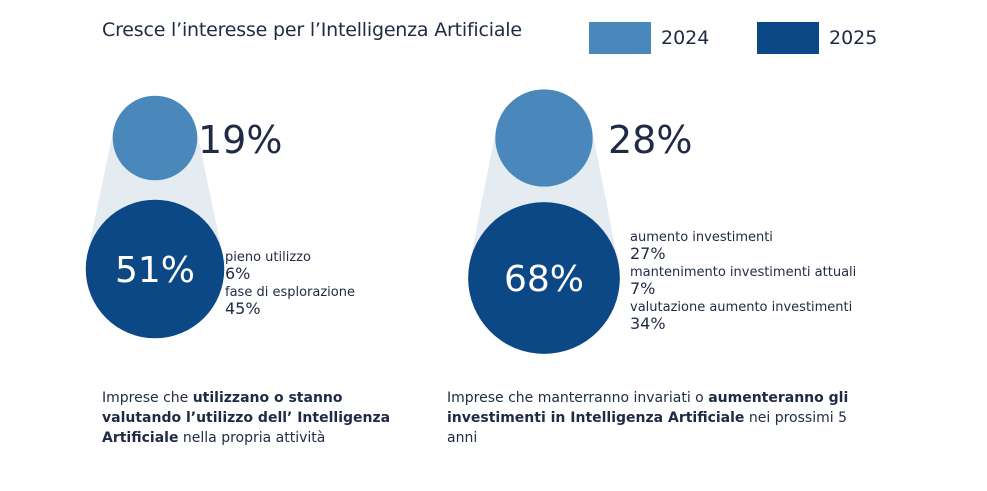  What do you see at coordinates (648, 323) in the screenshot?
I see `breakdown-value: 34%` at bounding box center [648, 323].